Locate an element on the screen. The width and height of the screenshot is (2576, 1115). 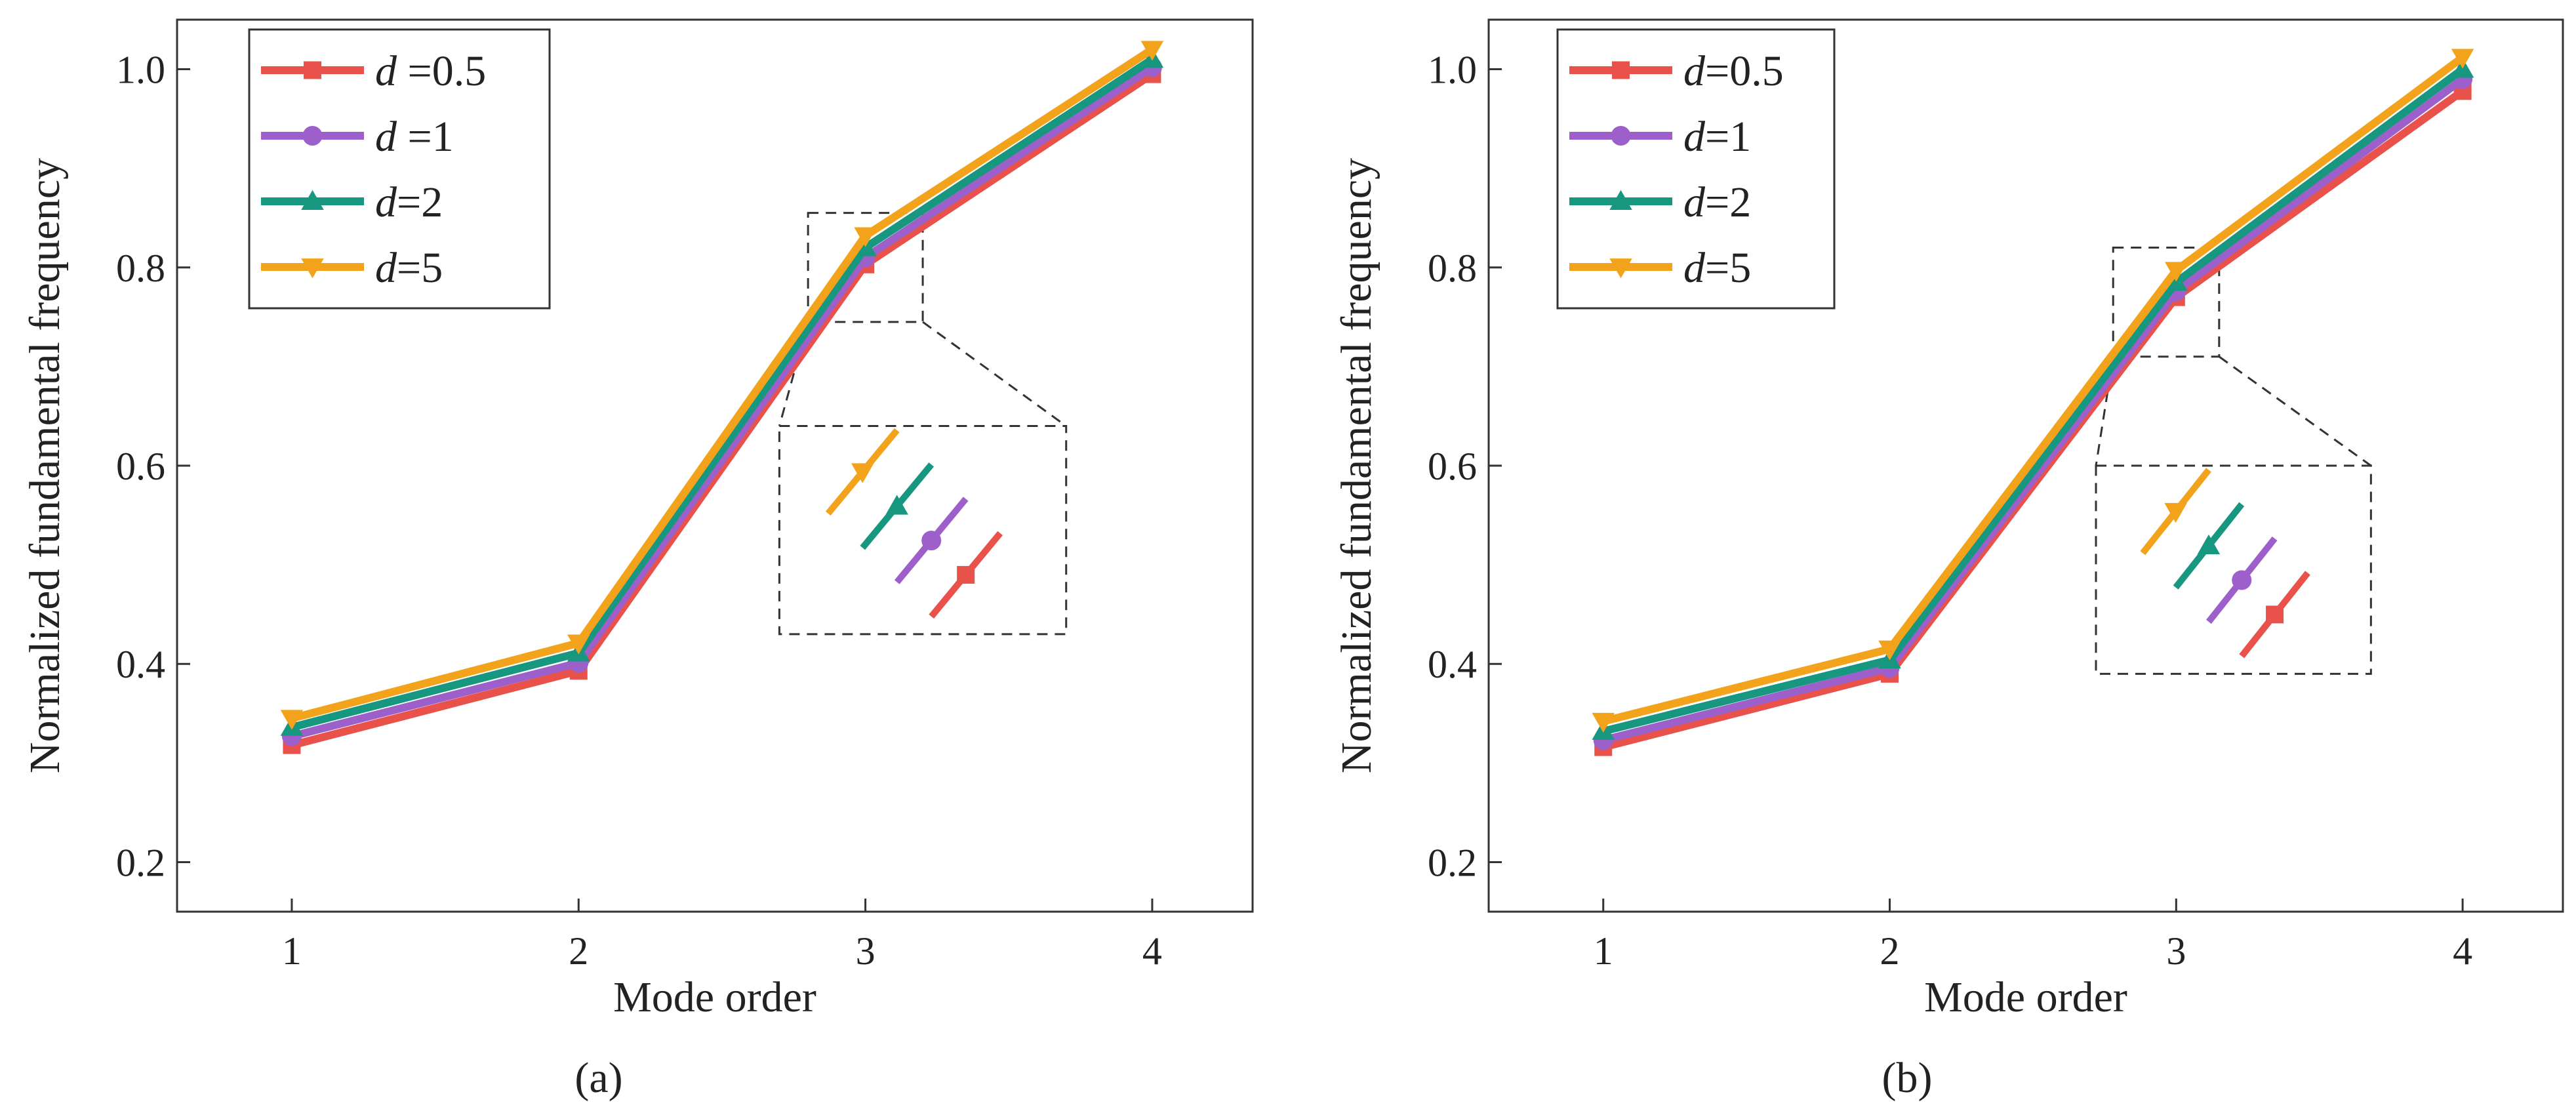
legend-entry-label: d=1 is located at coordinates (1717, 137).